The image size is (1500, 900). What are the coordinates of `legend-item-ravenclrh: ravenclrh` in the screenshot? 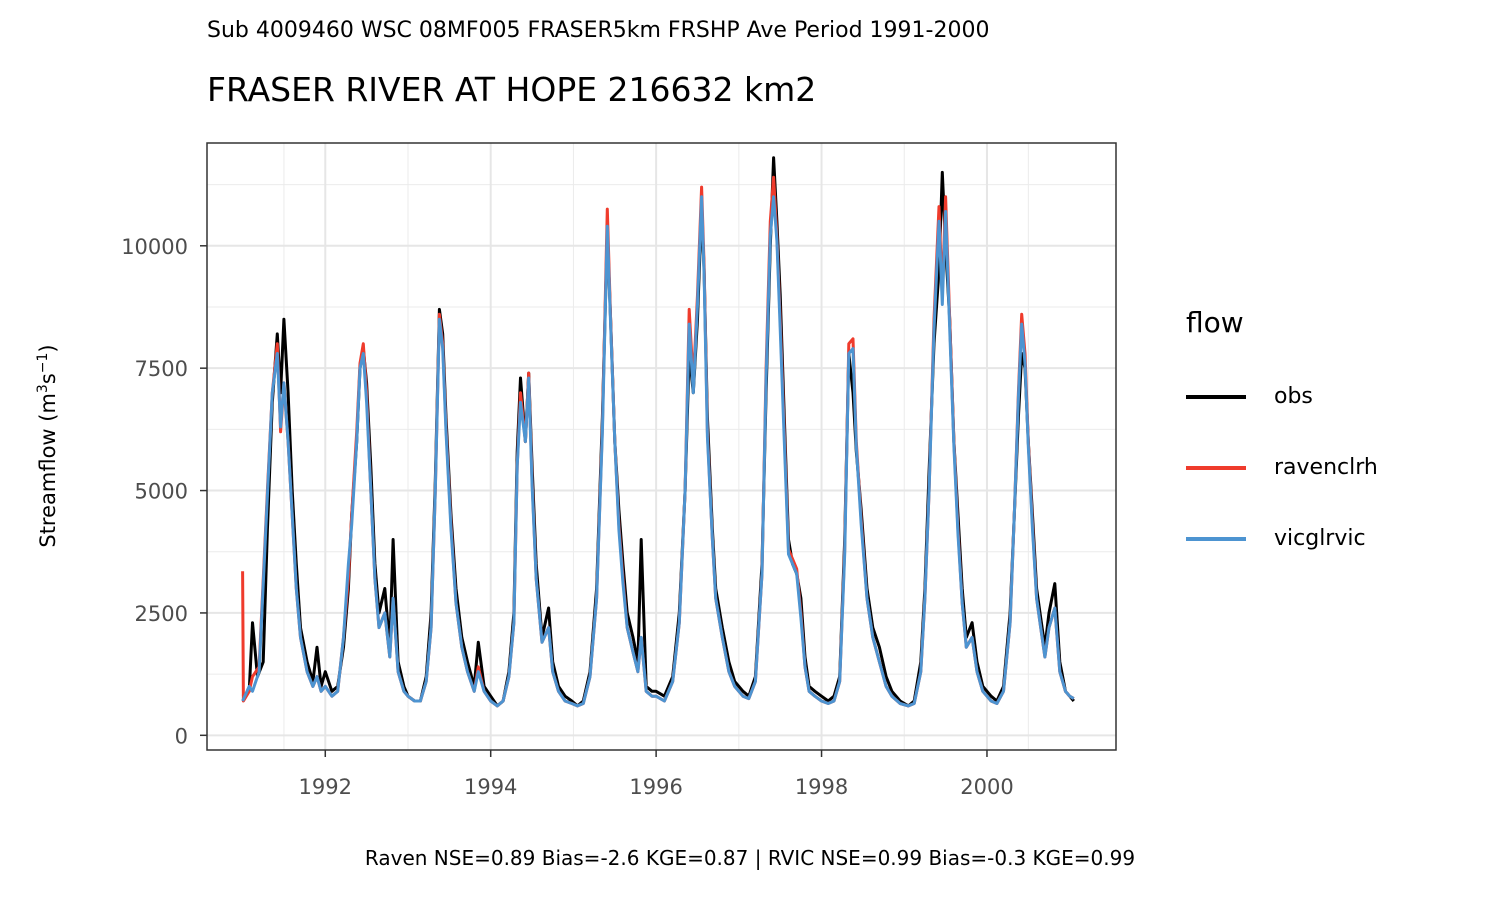 It's located at (1282, 467).